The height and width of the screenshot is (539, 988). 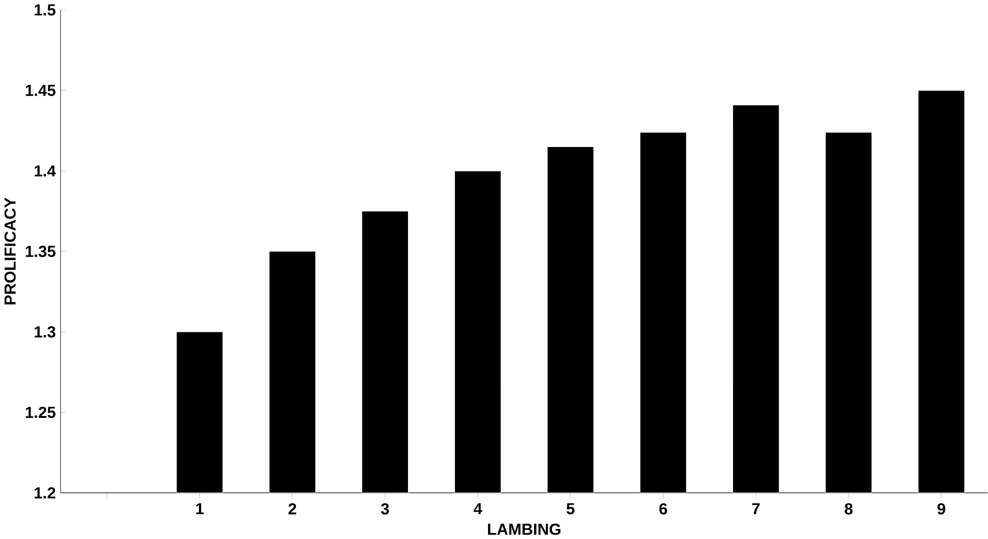 I want to click on y-tick-label: 1.5, so click(x=45, y=10).